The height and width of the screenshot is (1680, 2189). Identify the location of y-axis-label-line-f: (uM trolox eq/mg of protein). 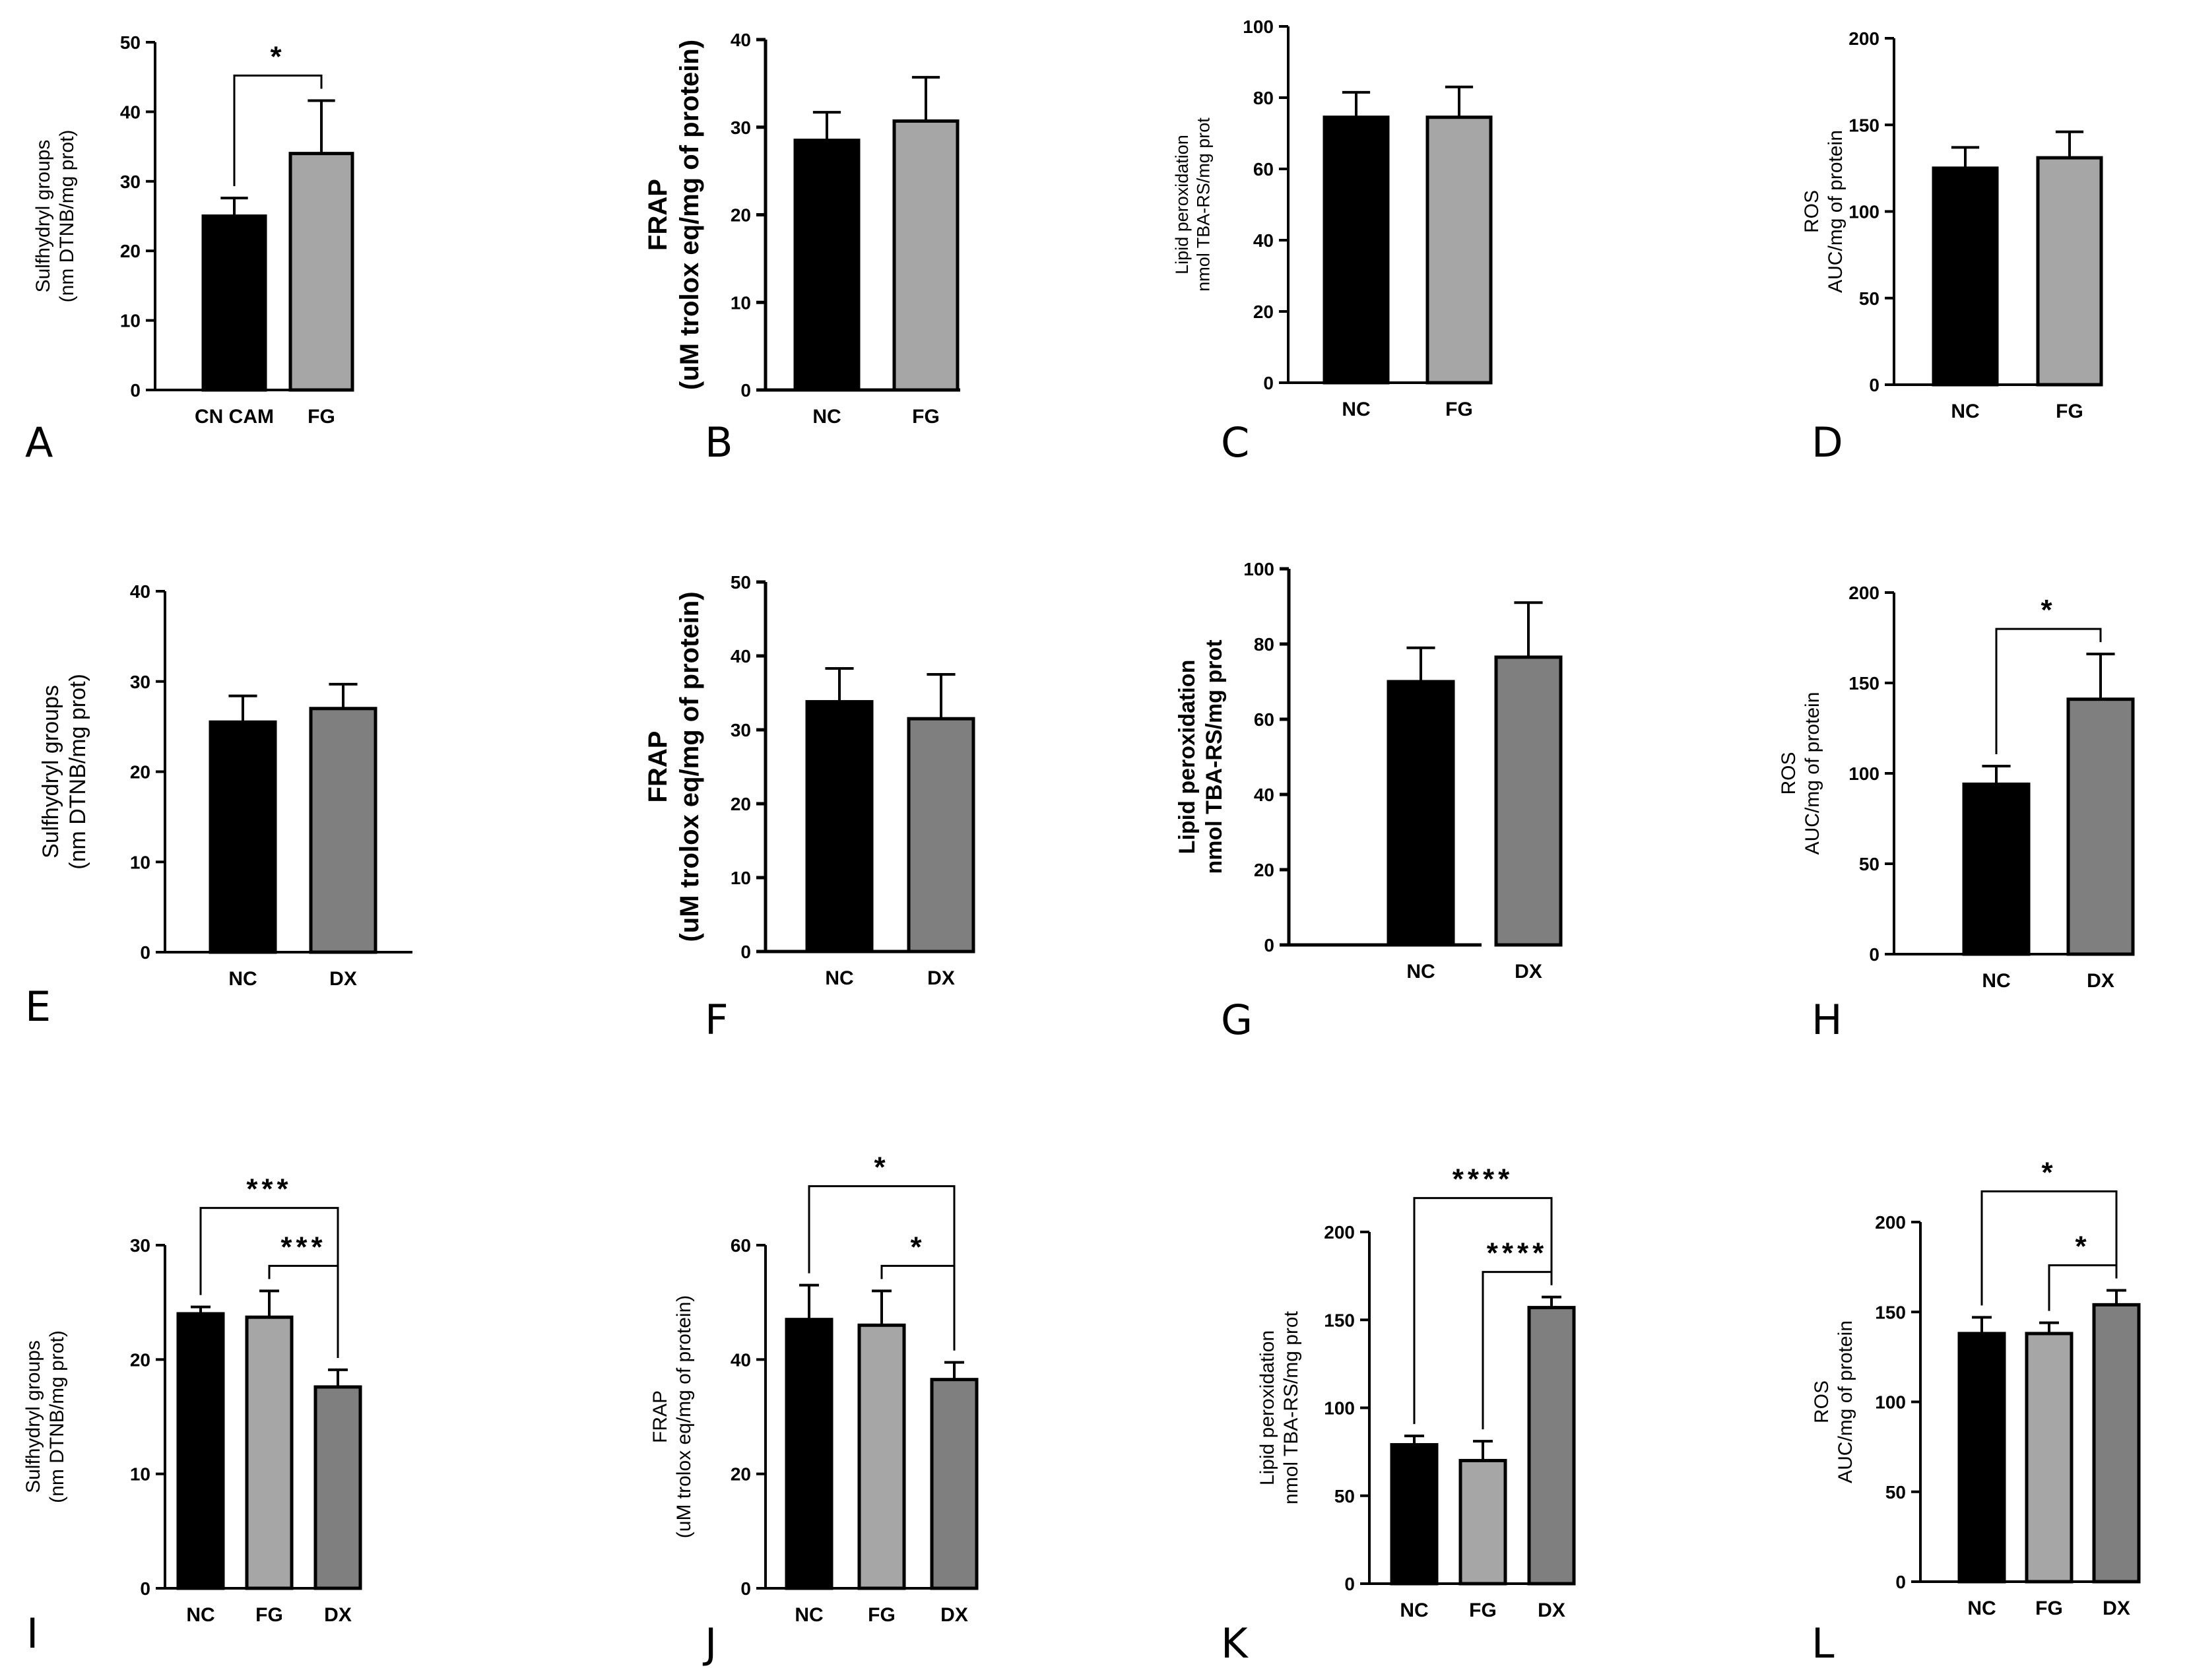
(689, 766).